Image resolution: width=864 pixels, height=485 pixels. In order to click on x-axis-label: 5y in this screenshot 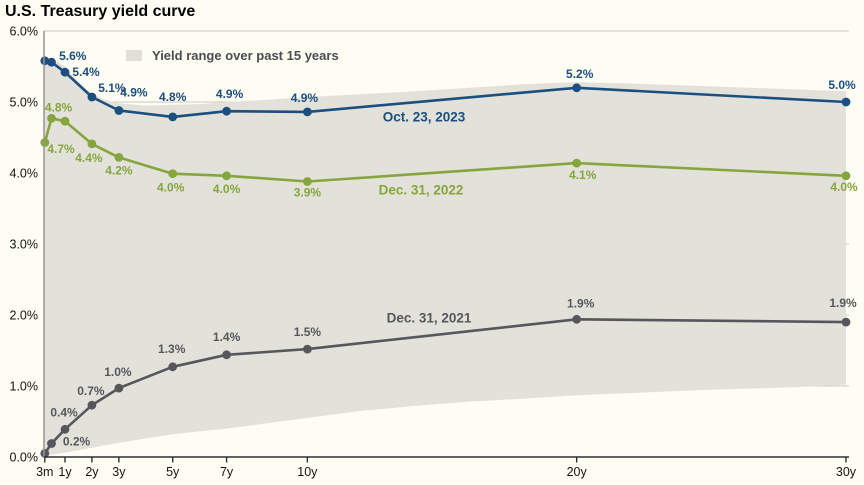, I will do `click(173, 472)`.